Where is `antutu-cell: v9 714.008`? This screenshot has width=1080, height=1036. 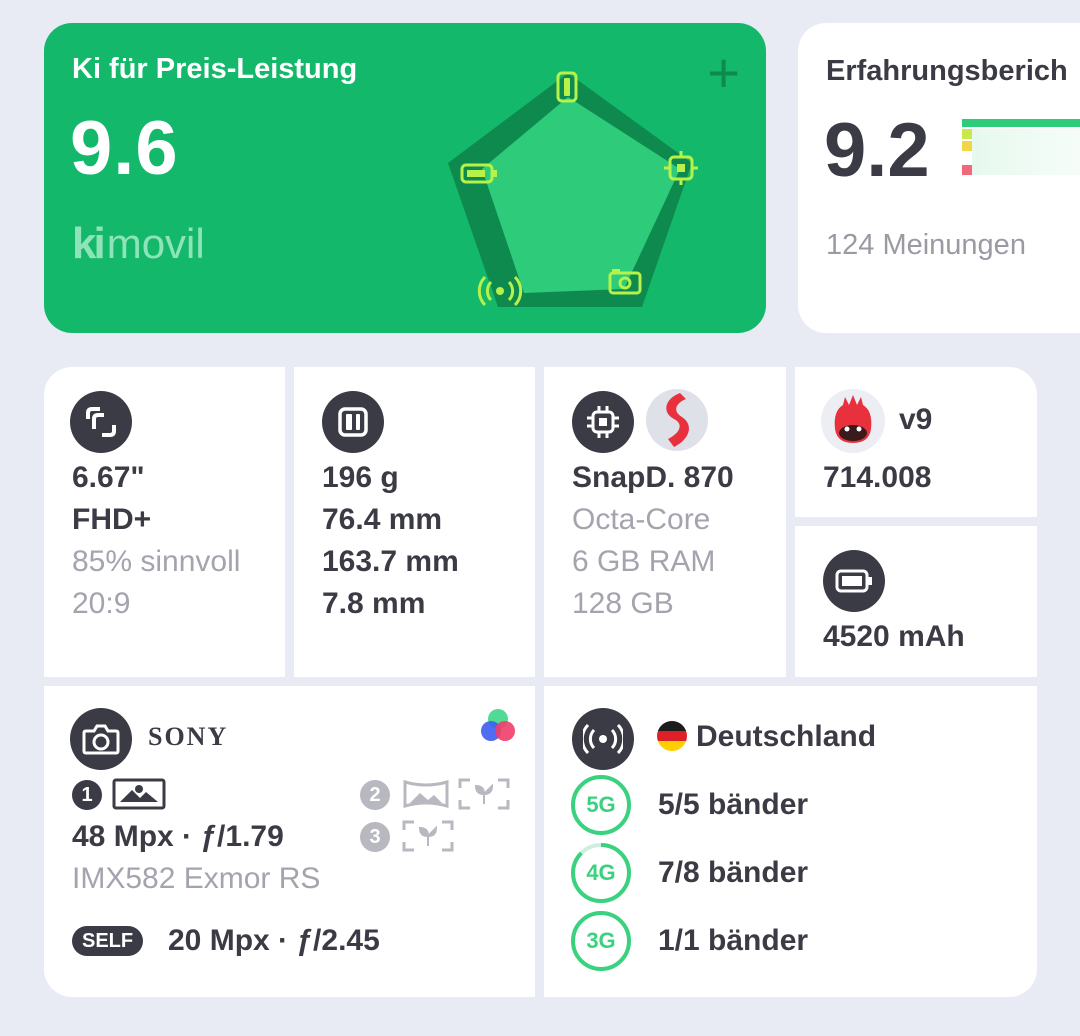 antutu-cell: v9 714.008 is located at coordinates (916, 442).